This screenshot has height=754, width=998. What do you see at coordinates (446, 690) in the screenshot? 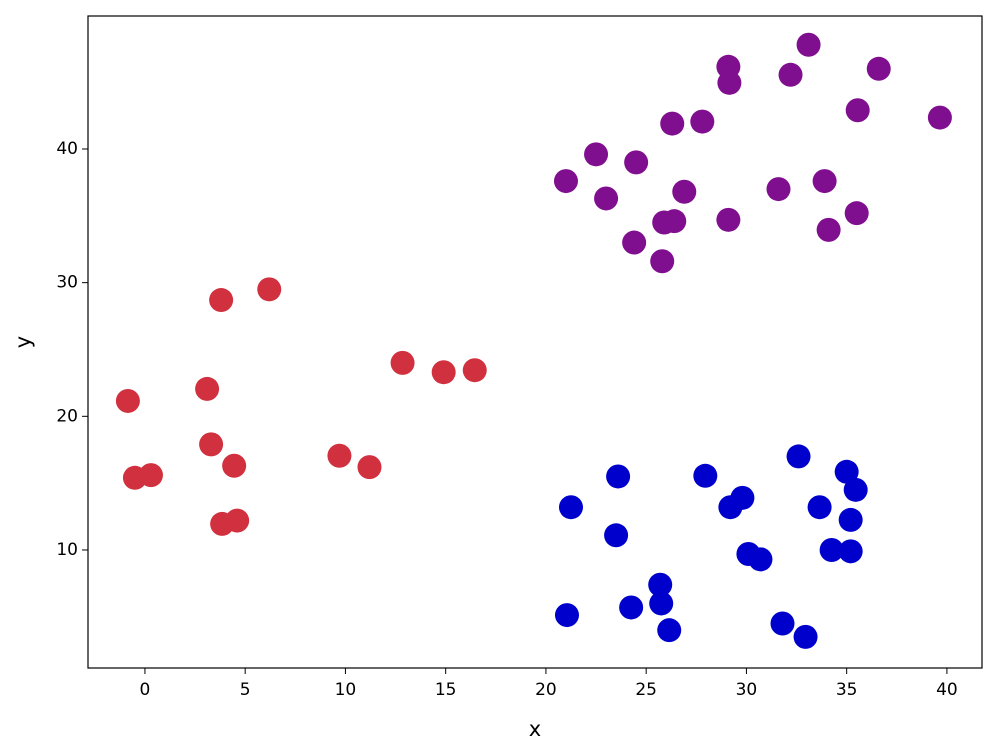
I see `x-tick-label: 15` at bounding box center [446, 690].